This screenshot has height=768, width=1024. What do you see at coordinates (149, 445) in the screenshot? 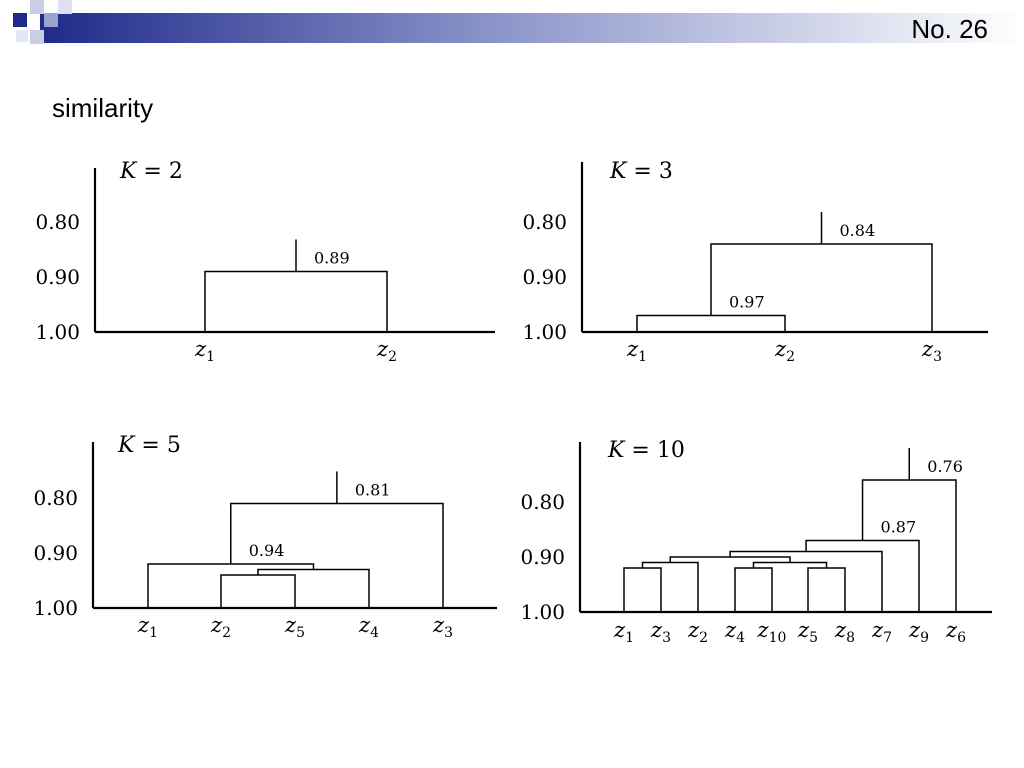
I see `k-label: K = 5` at bounding box center [149, 445].